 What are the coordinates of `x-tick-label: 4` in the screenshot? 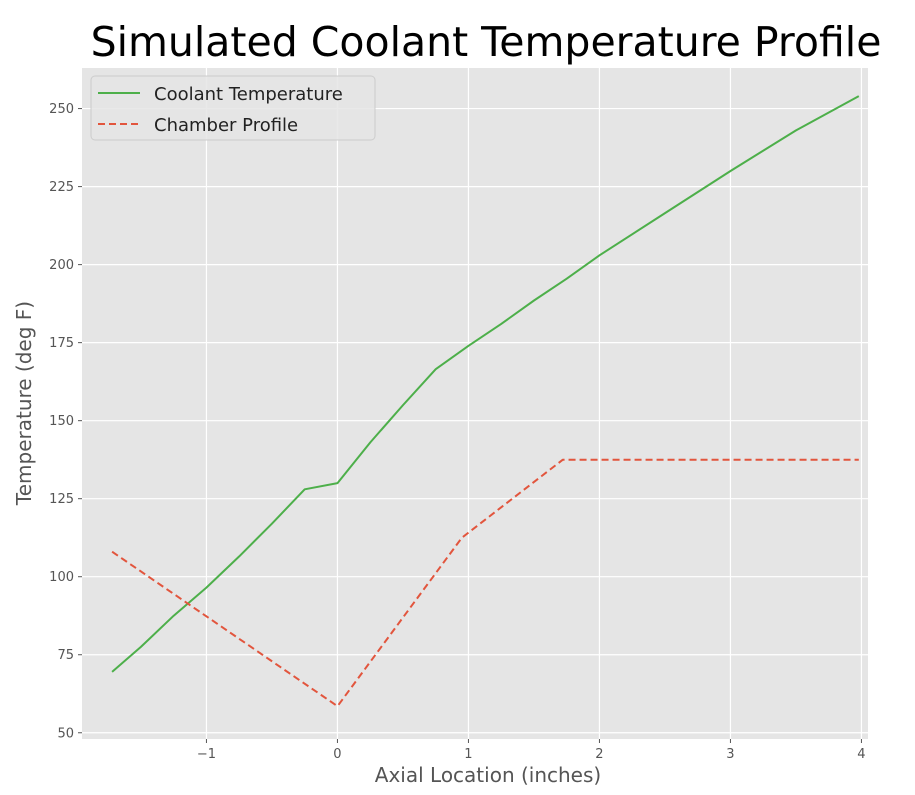 It's located at (861, 754).